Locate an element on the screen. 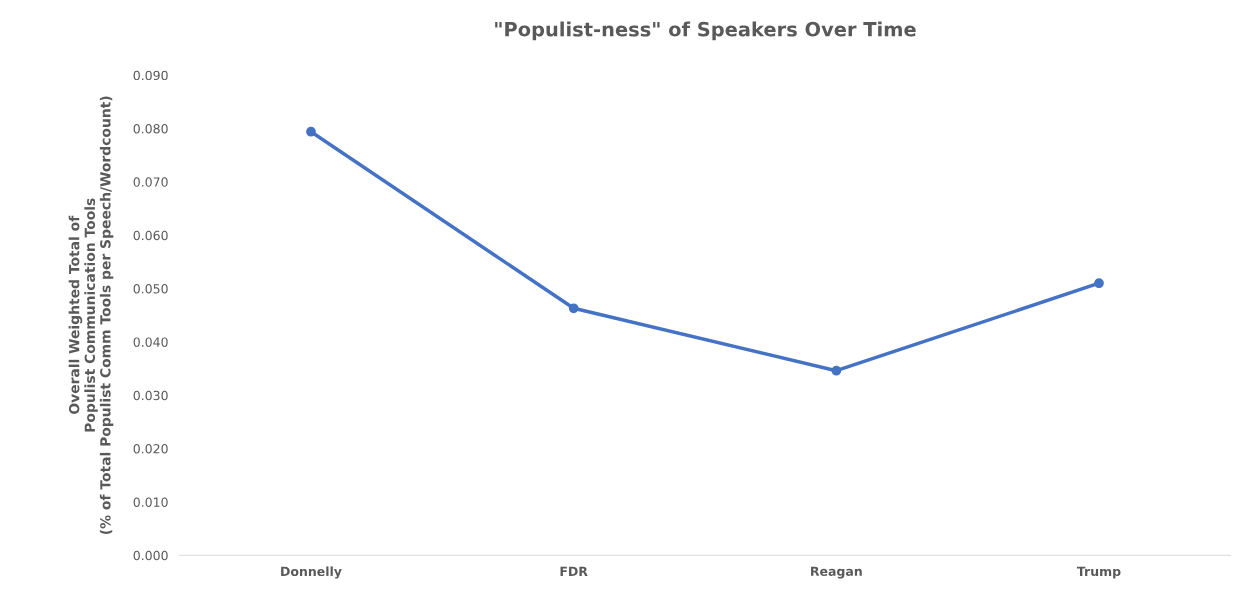  y-axis-title: Overall Weighted Total of Populist Communication Tools (% of Total Populist Comm Tools per Speech/Wordcount) is located at coordinates (91, 315).